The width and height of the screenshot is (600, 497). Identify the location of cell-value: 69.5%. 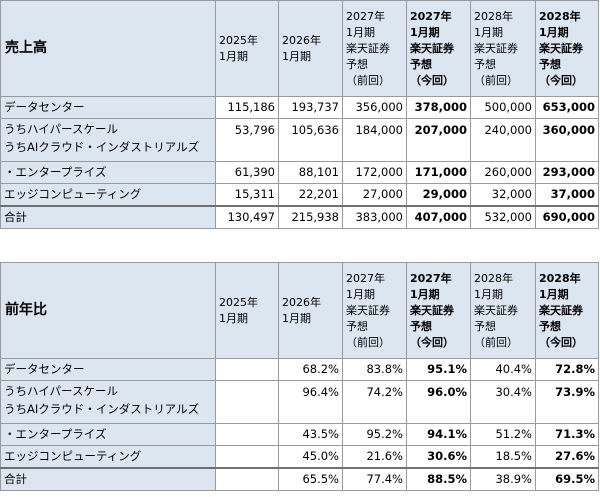
(567, 479).